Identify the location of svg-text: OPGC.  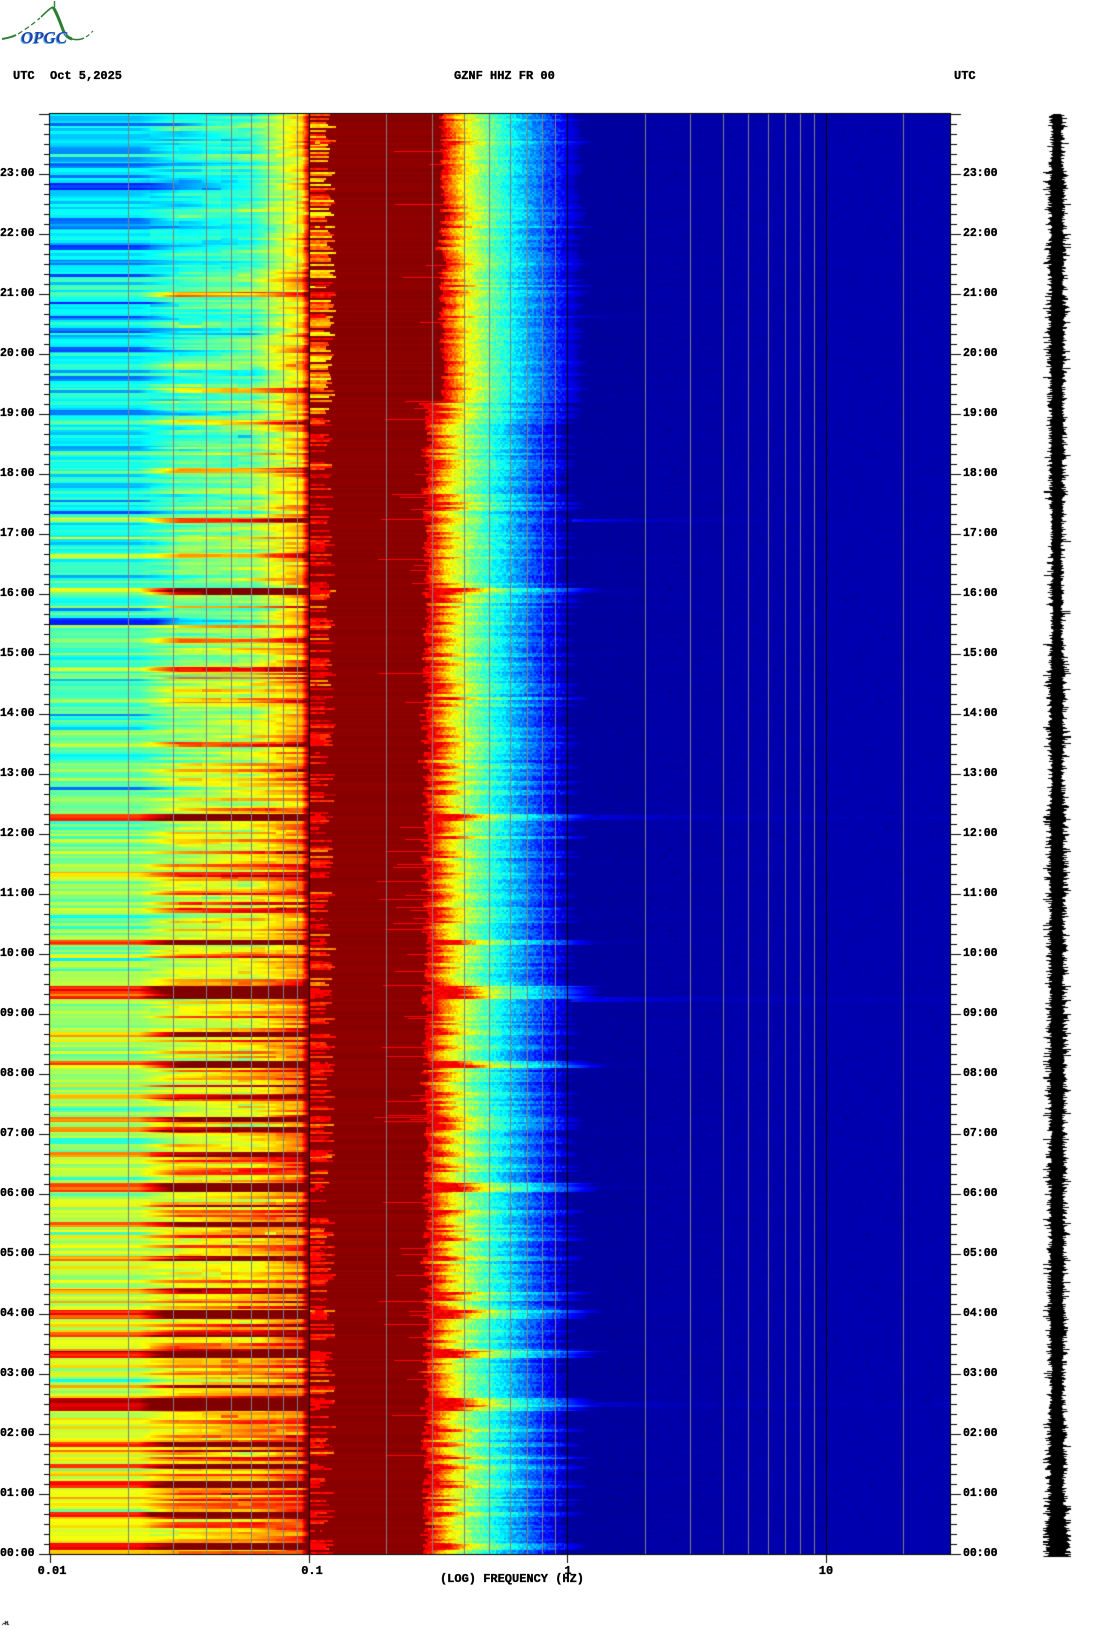
(44, 37).